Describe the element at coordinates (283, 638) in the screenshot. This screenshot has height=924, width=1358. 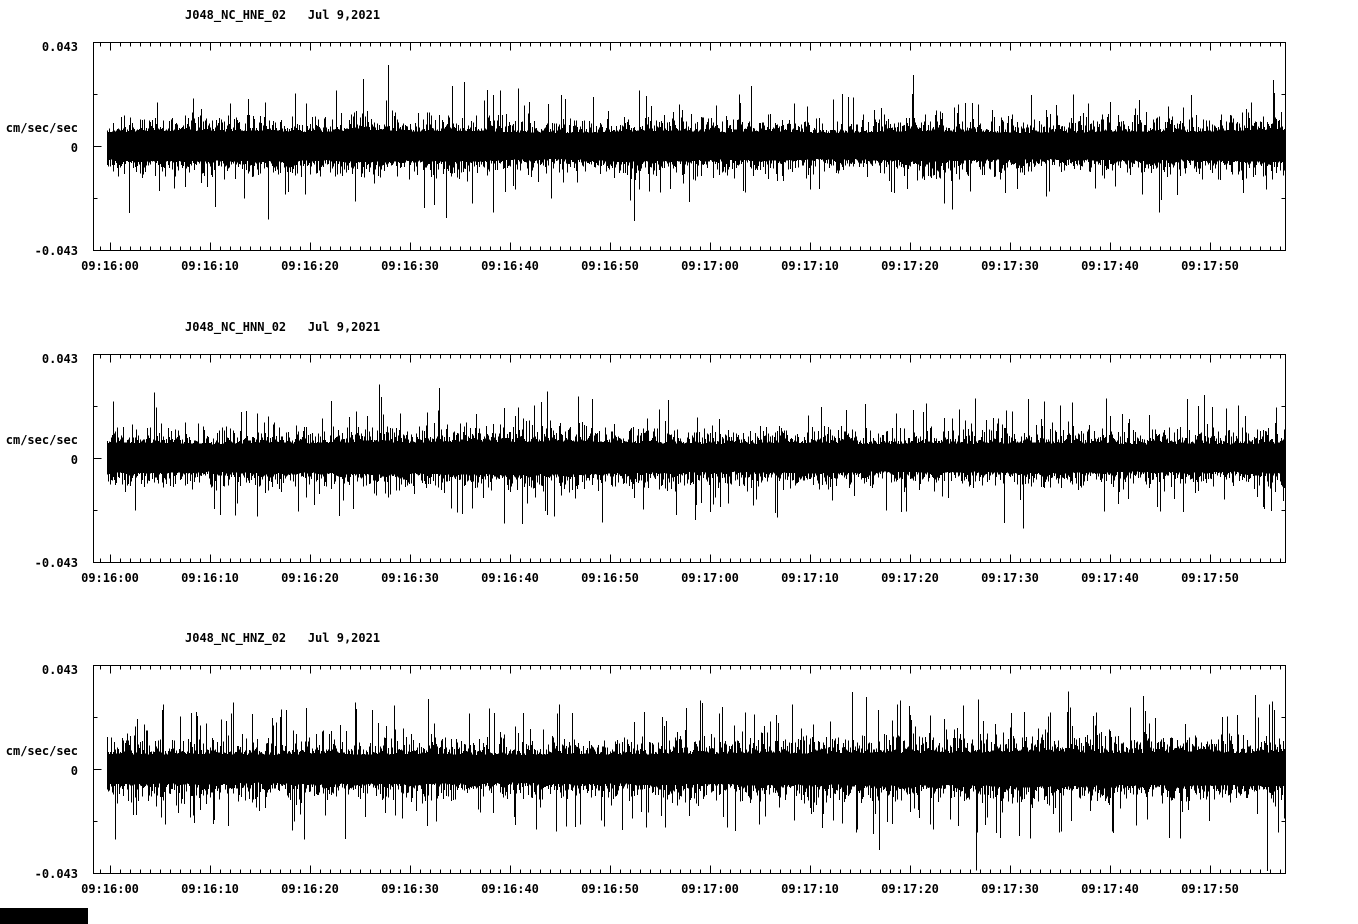
I see `trace-title: J048_NC_HNZ_02 Jul 9,2021` at that location.